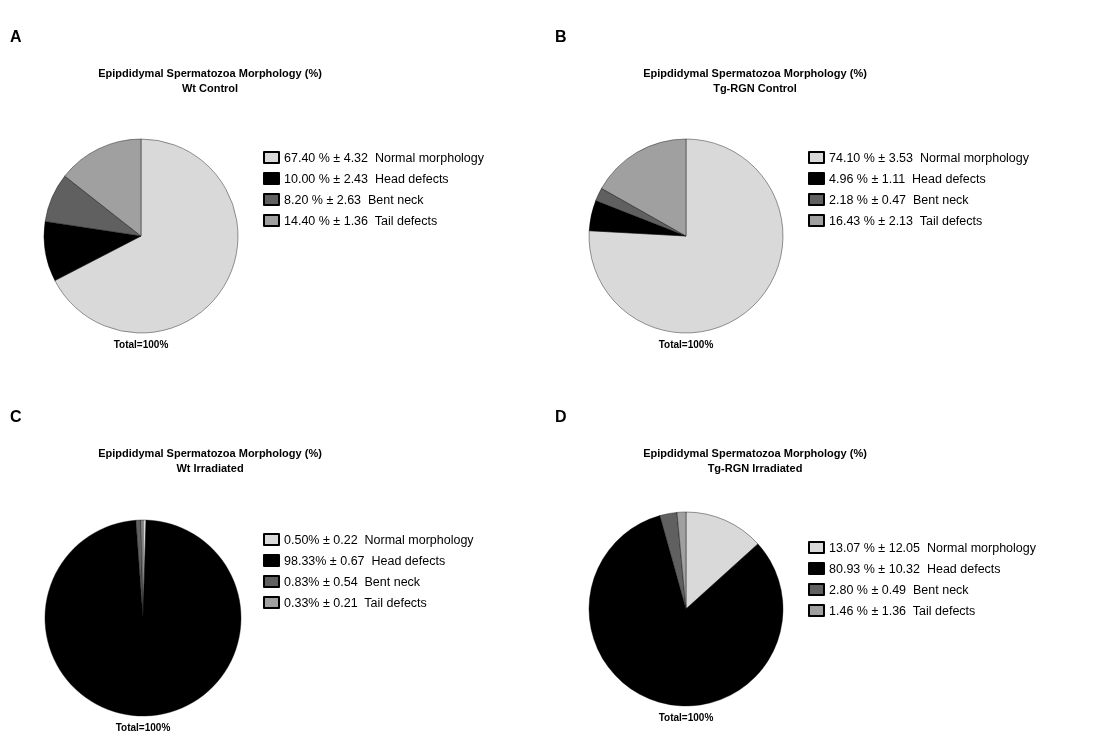  What do you see at coordinates (361, 220) in the screenshot?
I see `legend-label: 14.40 % ± 1.36 Tail defects` at bounding box center [361, 220].